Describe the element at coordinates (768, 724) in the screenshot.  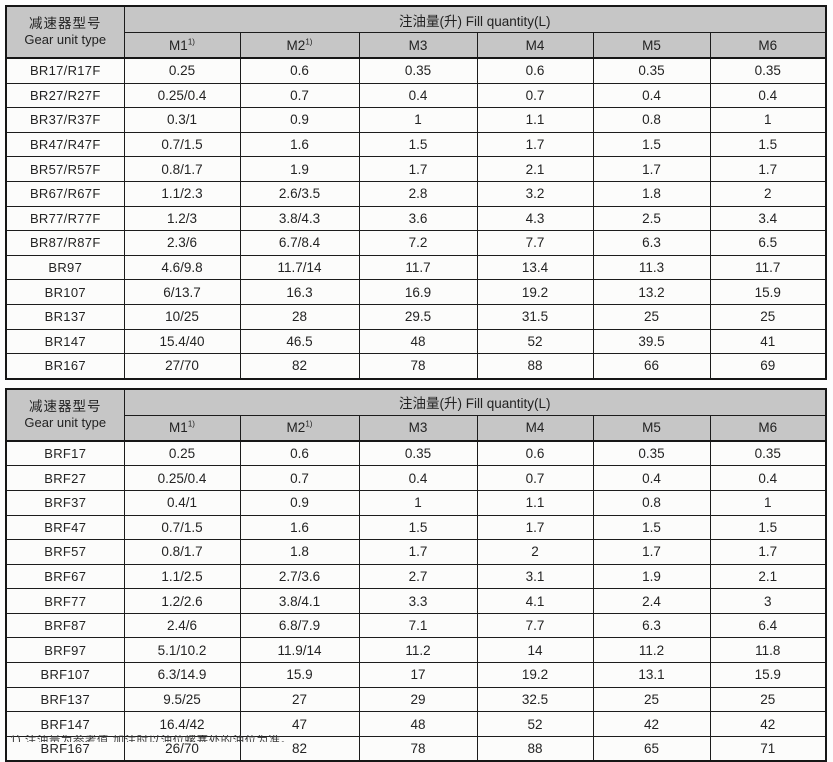
I see `fill-quantity-cell-m6: 42` at that location.